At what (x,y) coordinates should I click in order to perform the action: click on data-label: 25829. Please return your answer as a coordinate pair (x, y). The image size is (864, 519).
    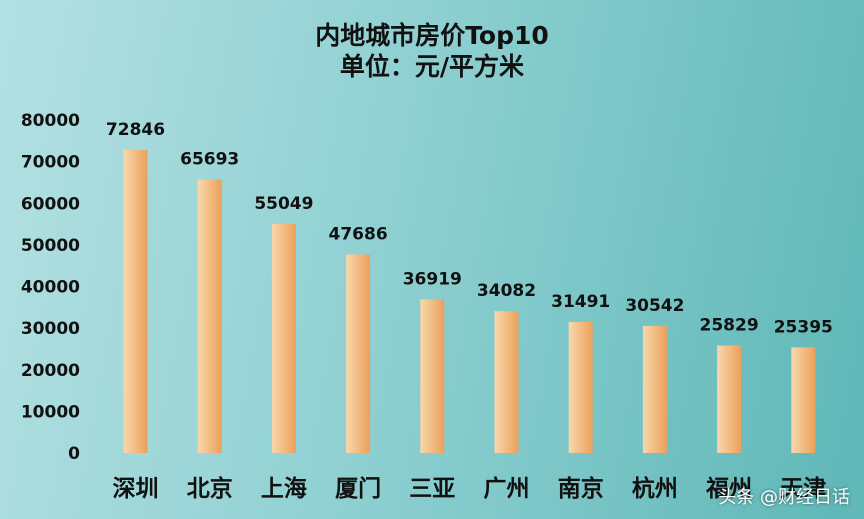
    Looking at the image, I should click on (729, 325).